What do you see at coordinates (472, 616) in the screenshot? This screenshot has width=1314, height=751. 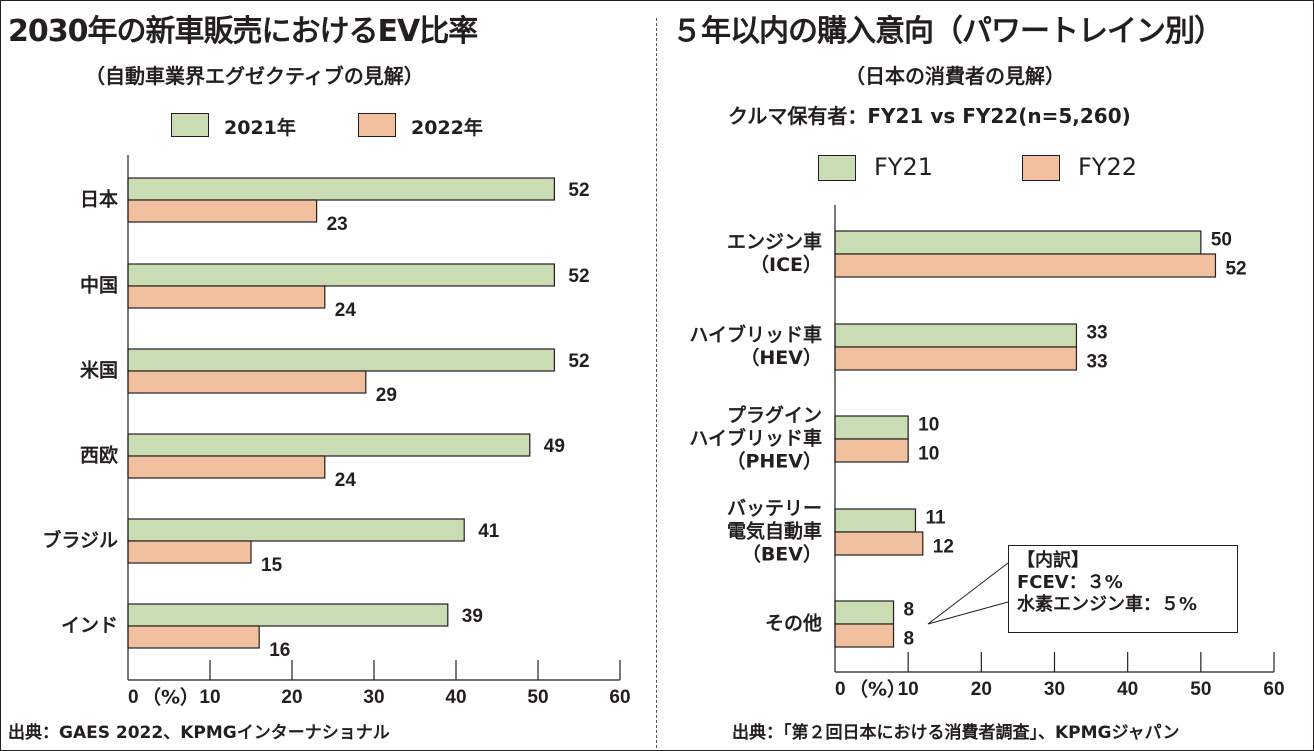 I see `data-label: 39` at bounding box center [472, 616].